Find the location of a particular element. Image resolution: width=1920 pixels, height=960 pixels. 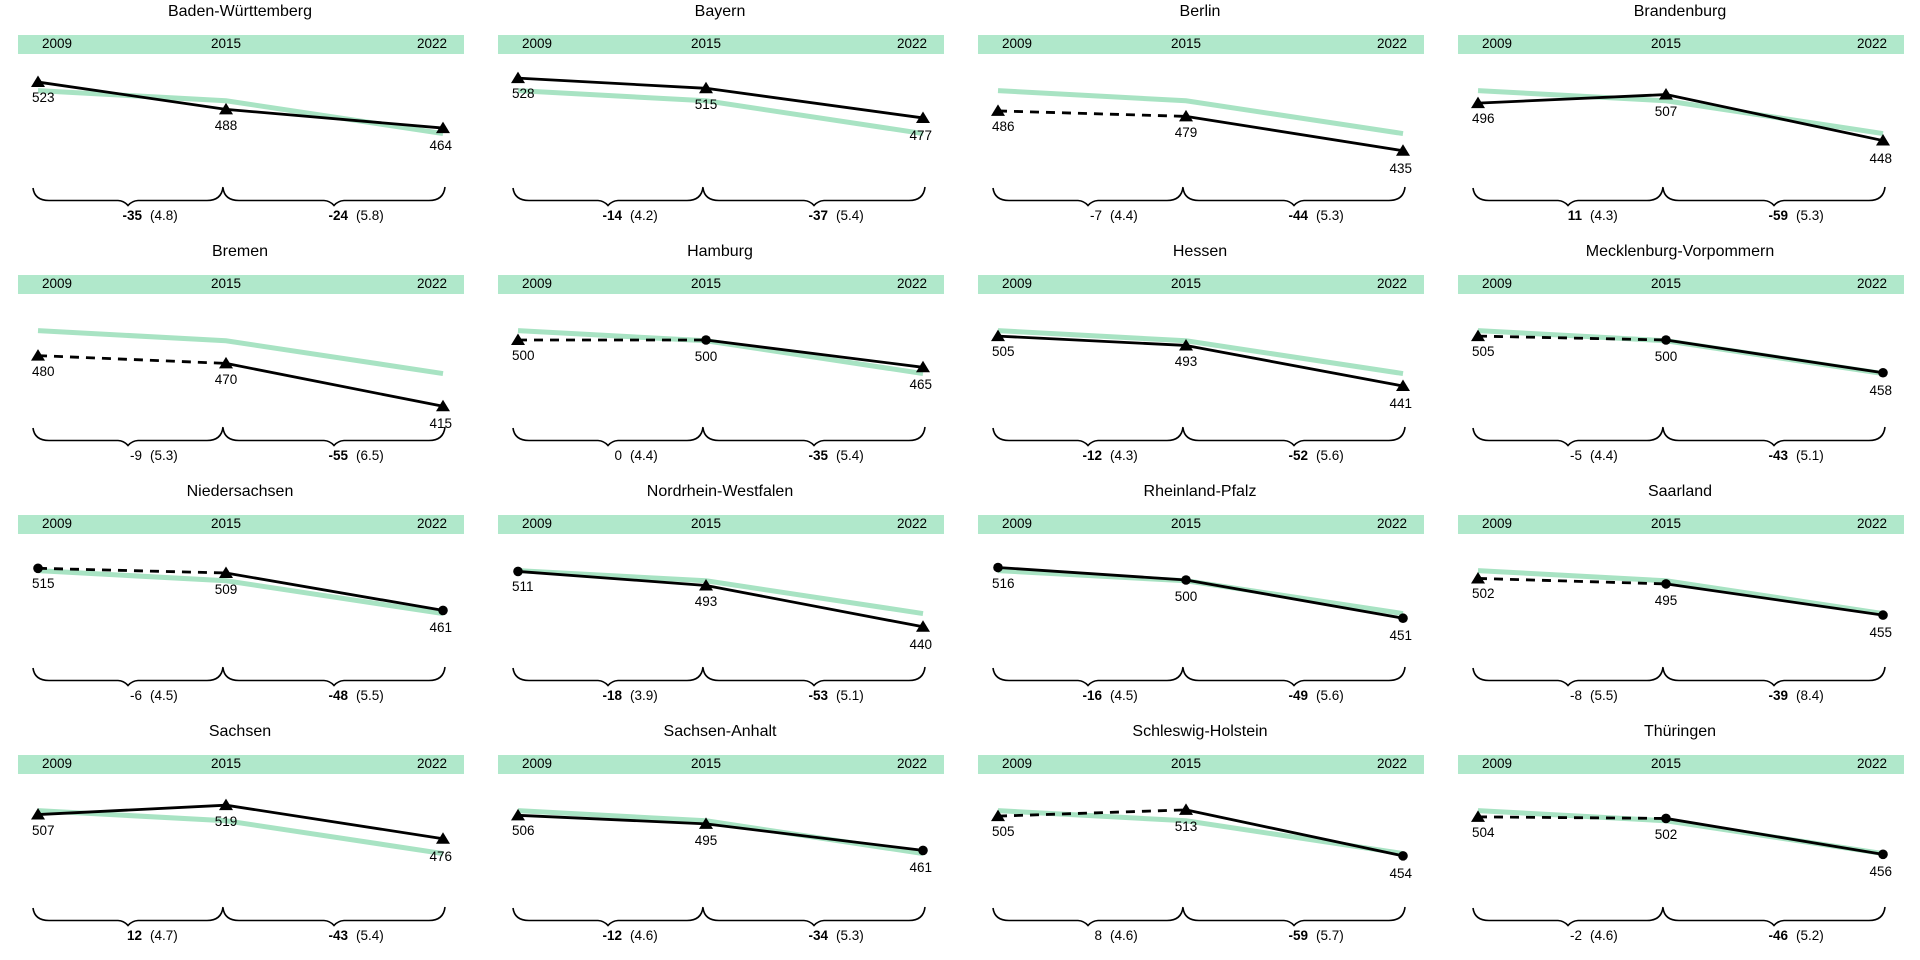

change-value-2015-2022: -52 is located at coordinates (1298, 455).